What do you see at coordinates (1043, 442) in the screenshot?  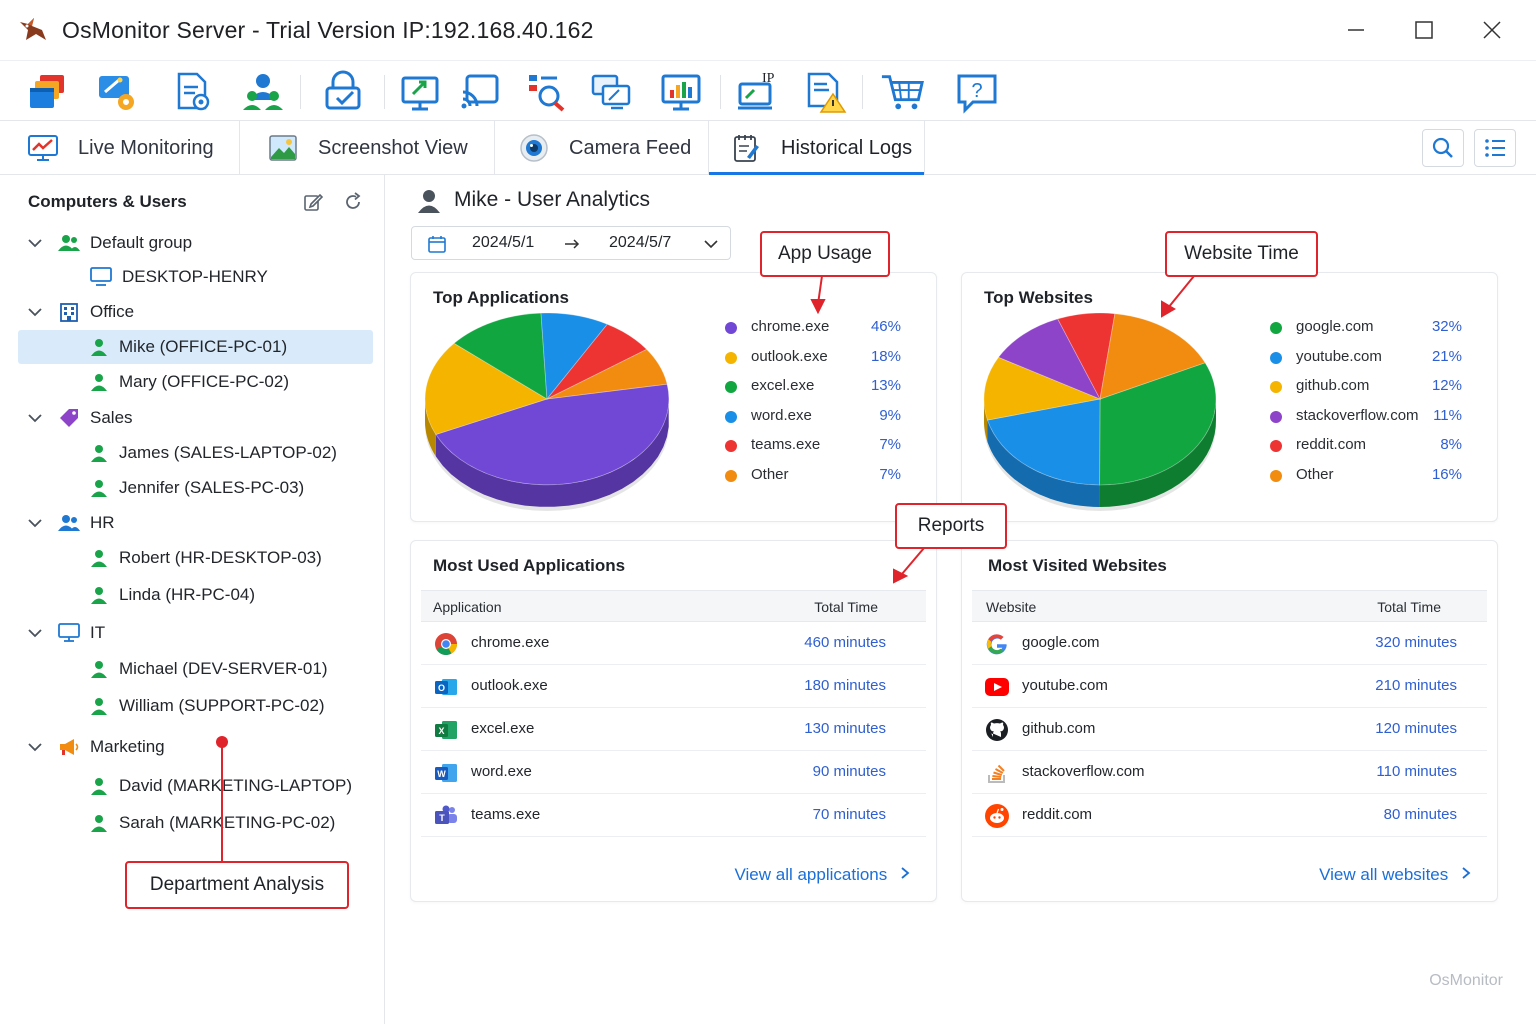 I see `pie-slice-youtube-com` at bounding box center [1043, 442].